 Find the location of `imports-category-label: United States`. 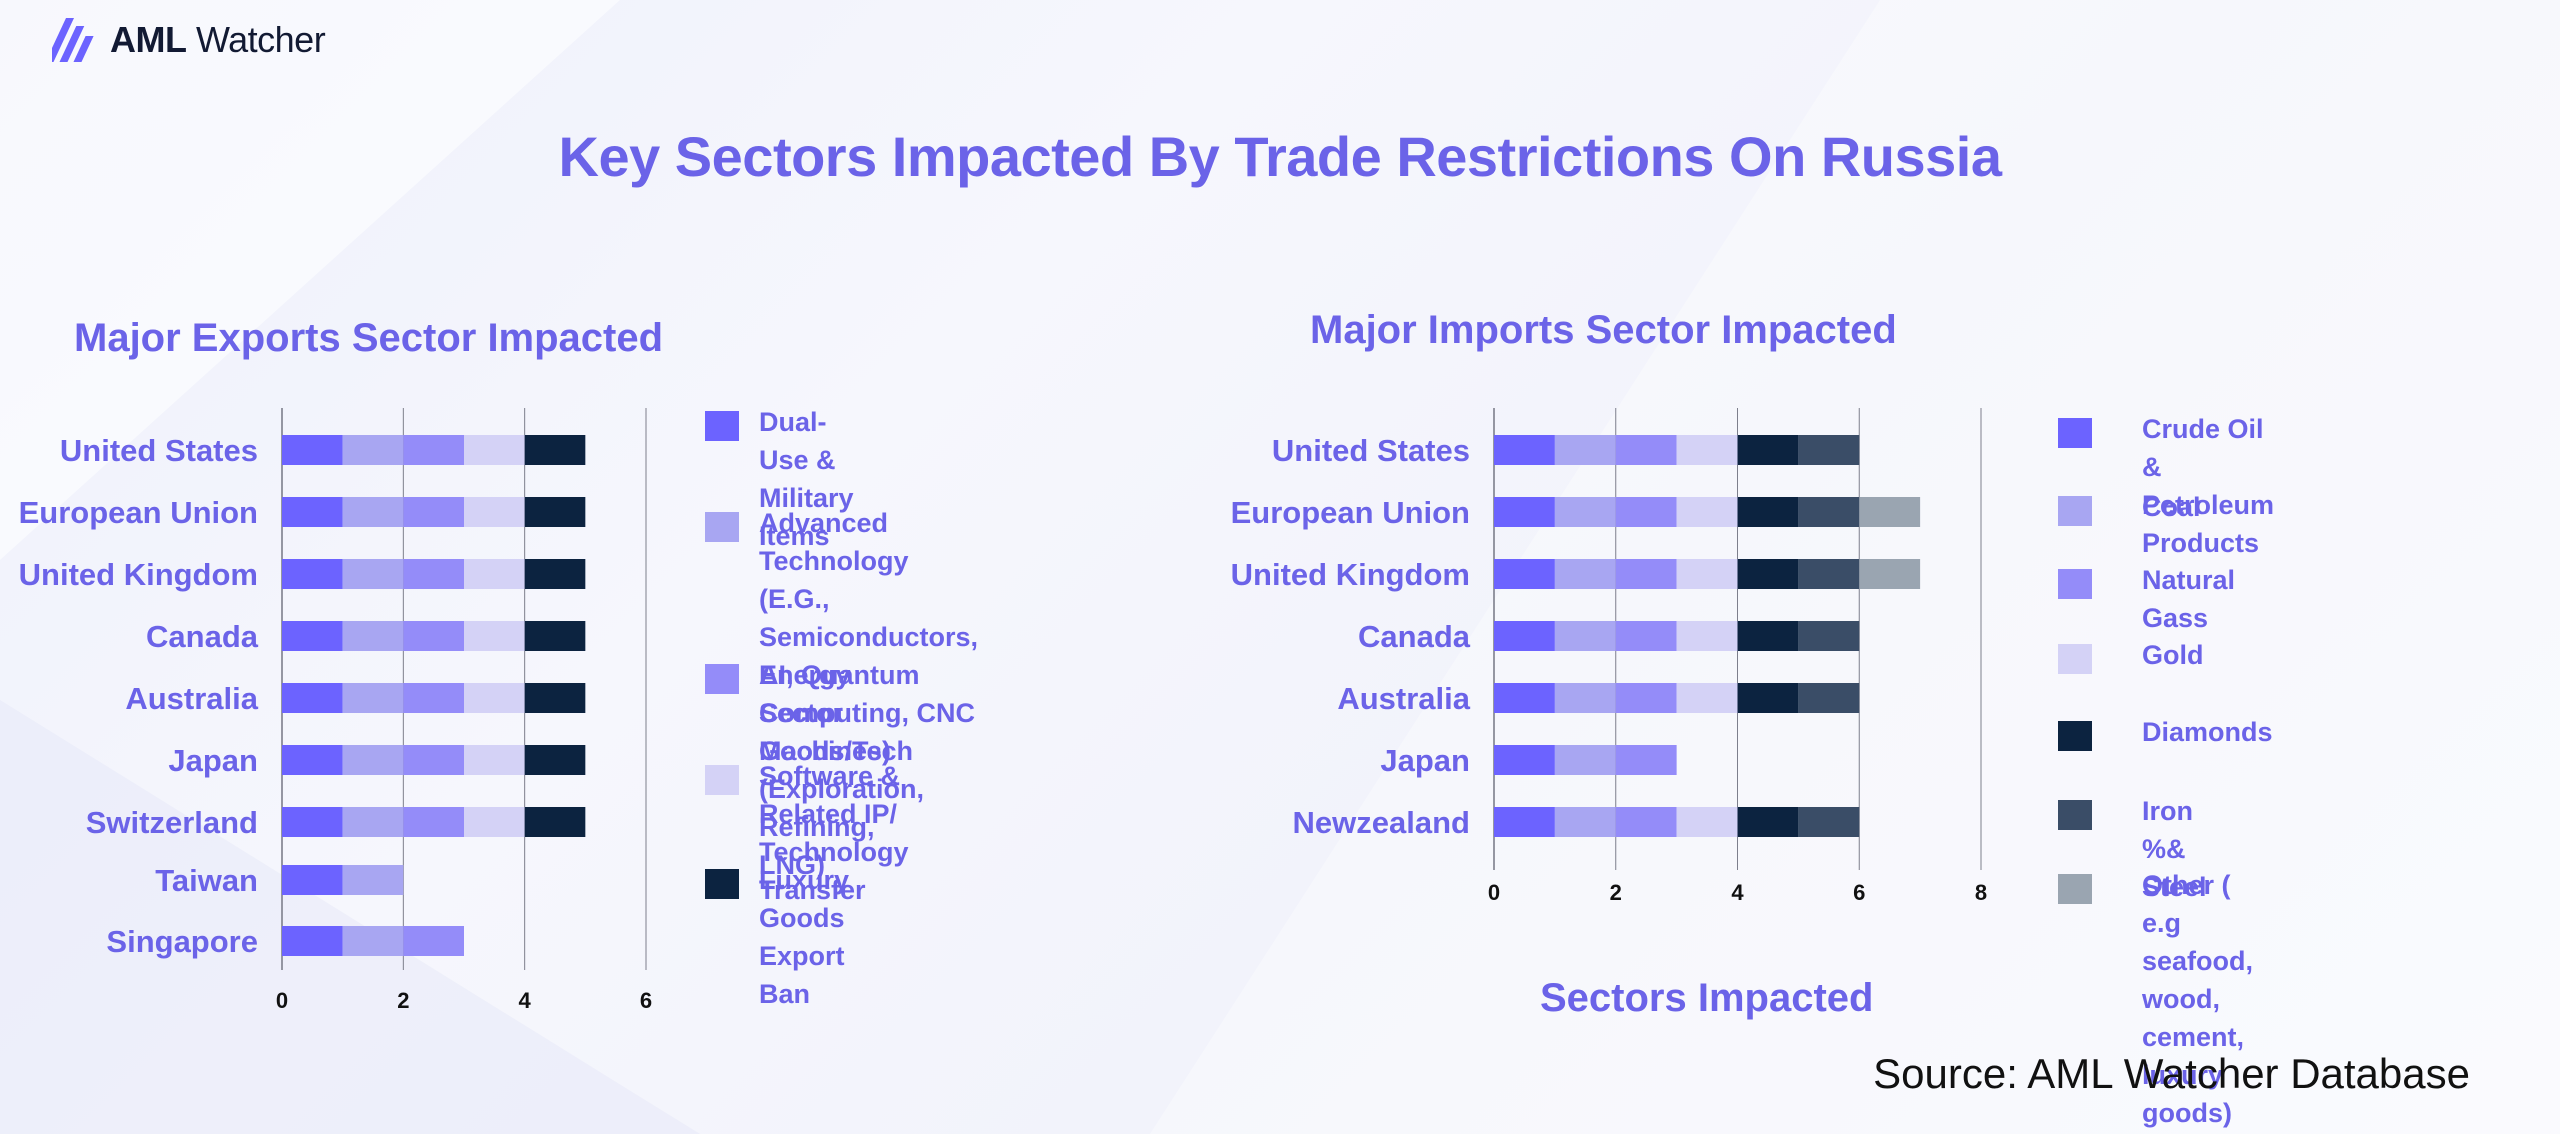

imports-category-label: United States is located at coordinates (1371, 450).